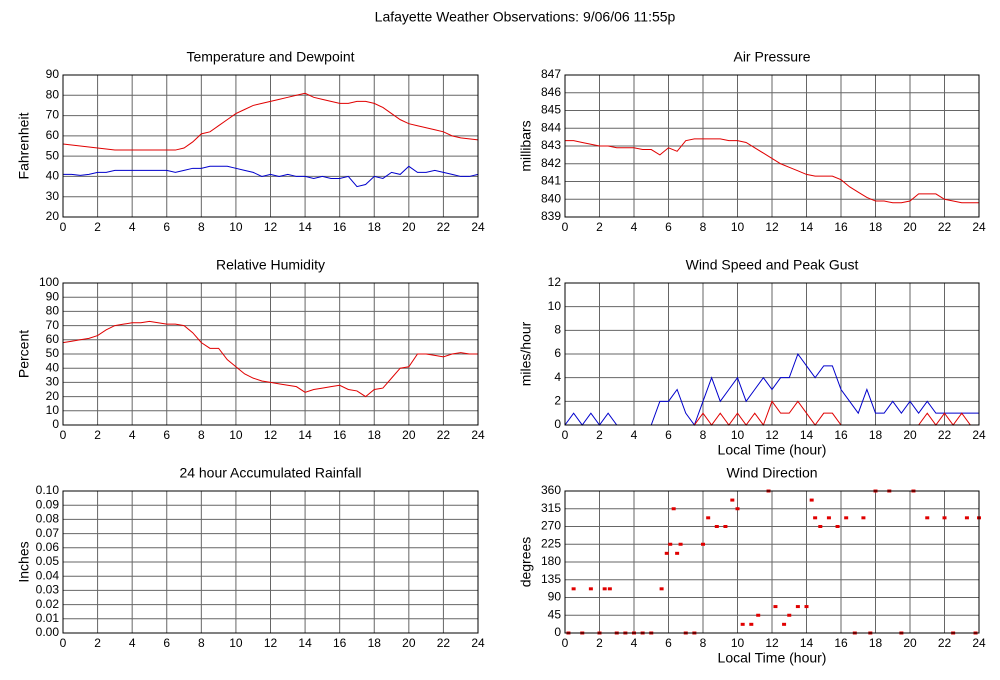  What do you see at coordinates (557, 330) in the screenshot?
I see `y-tick-label: 8` at bounding box center [557, 330].